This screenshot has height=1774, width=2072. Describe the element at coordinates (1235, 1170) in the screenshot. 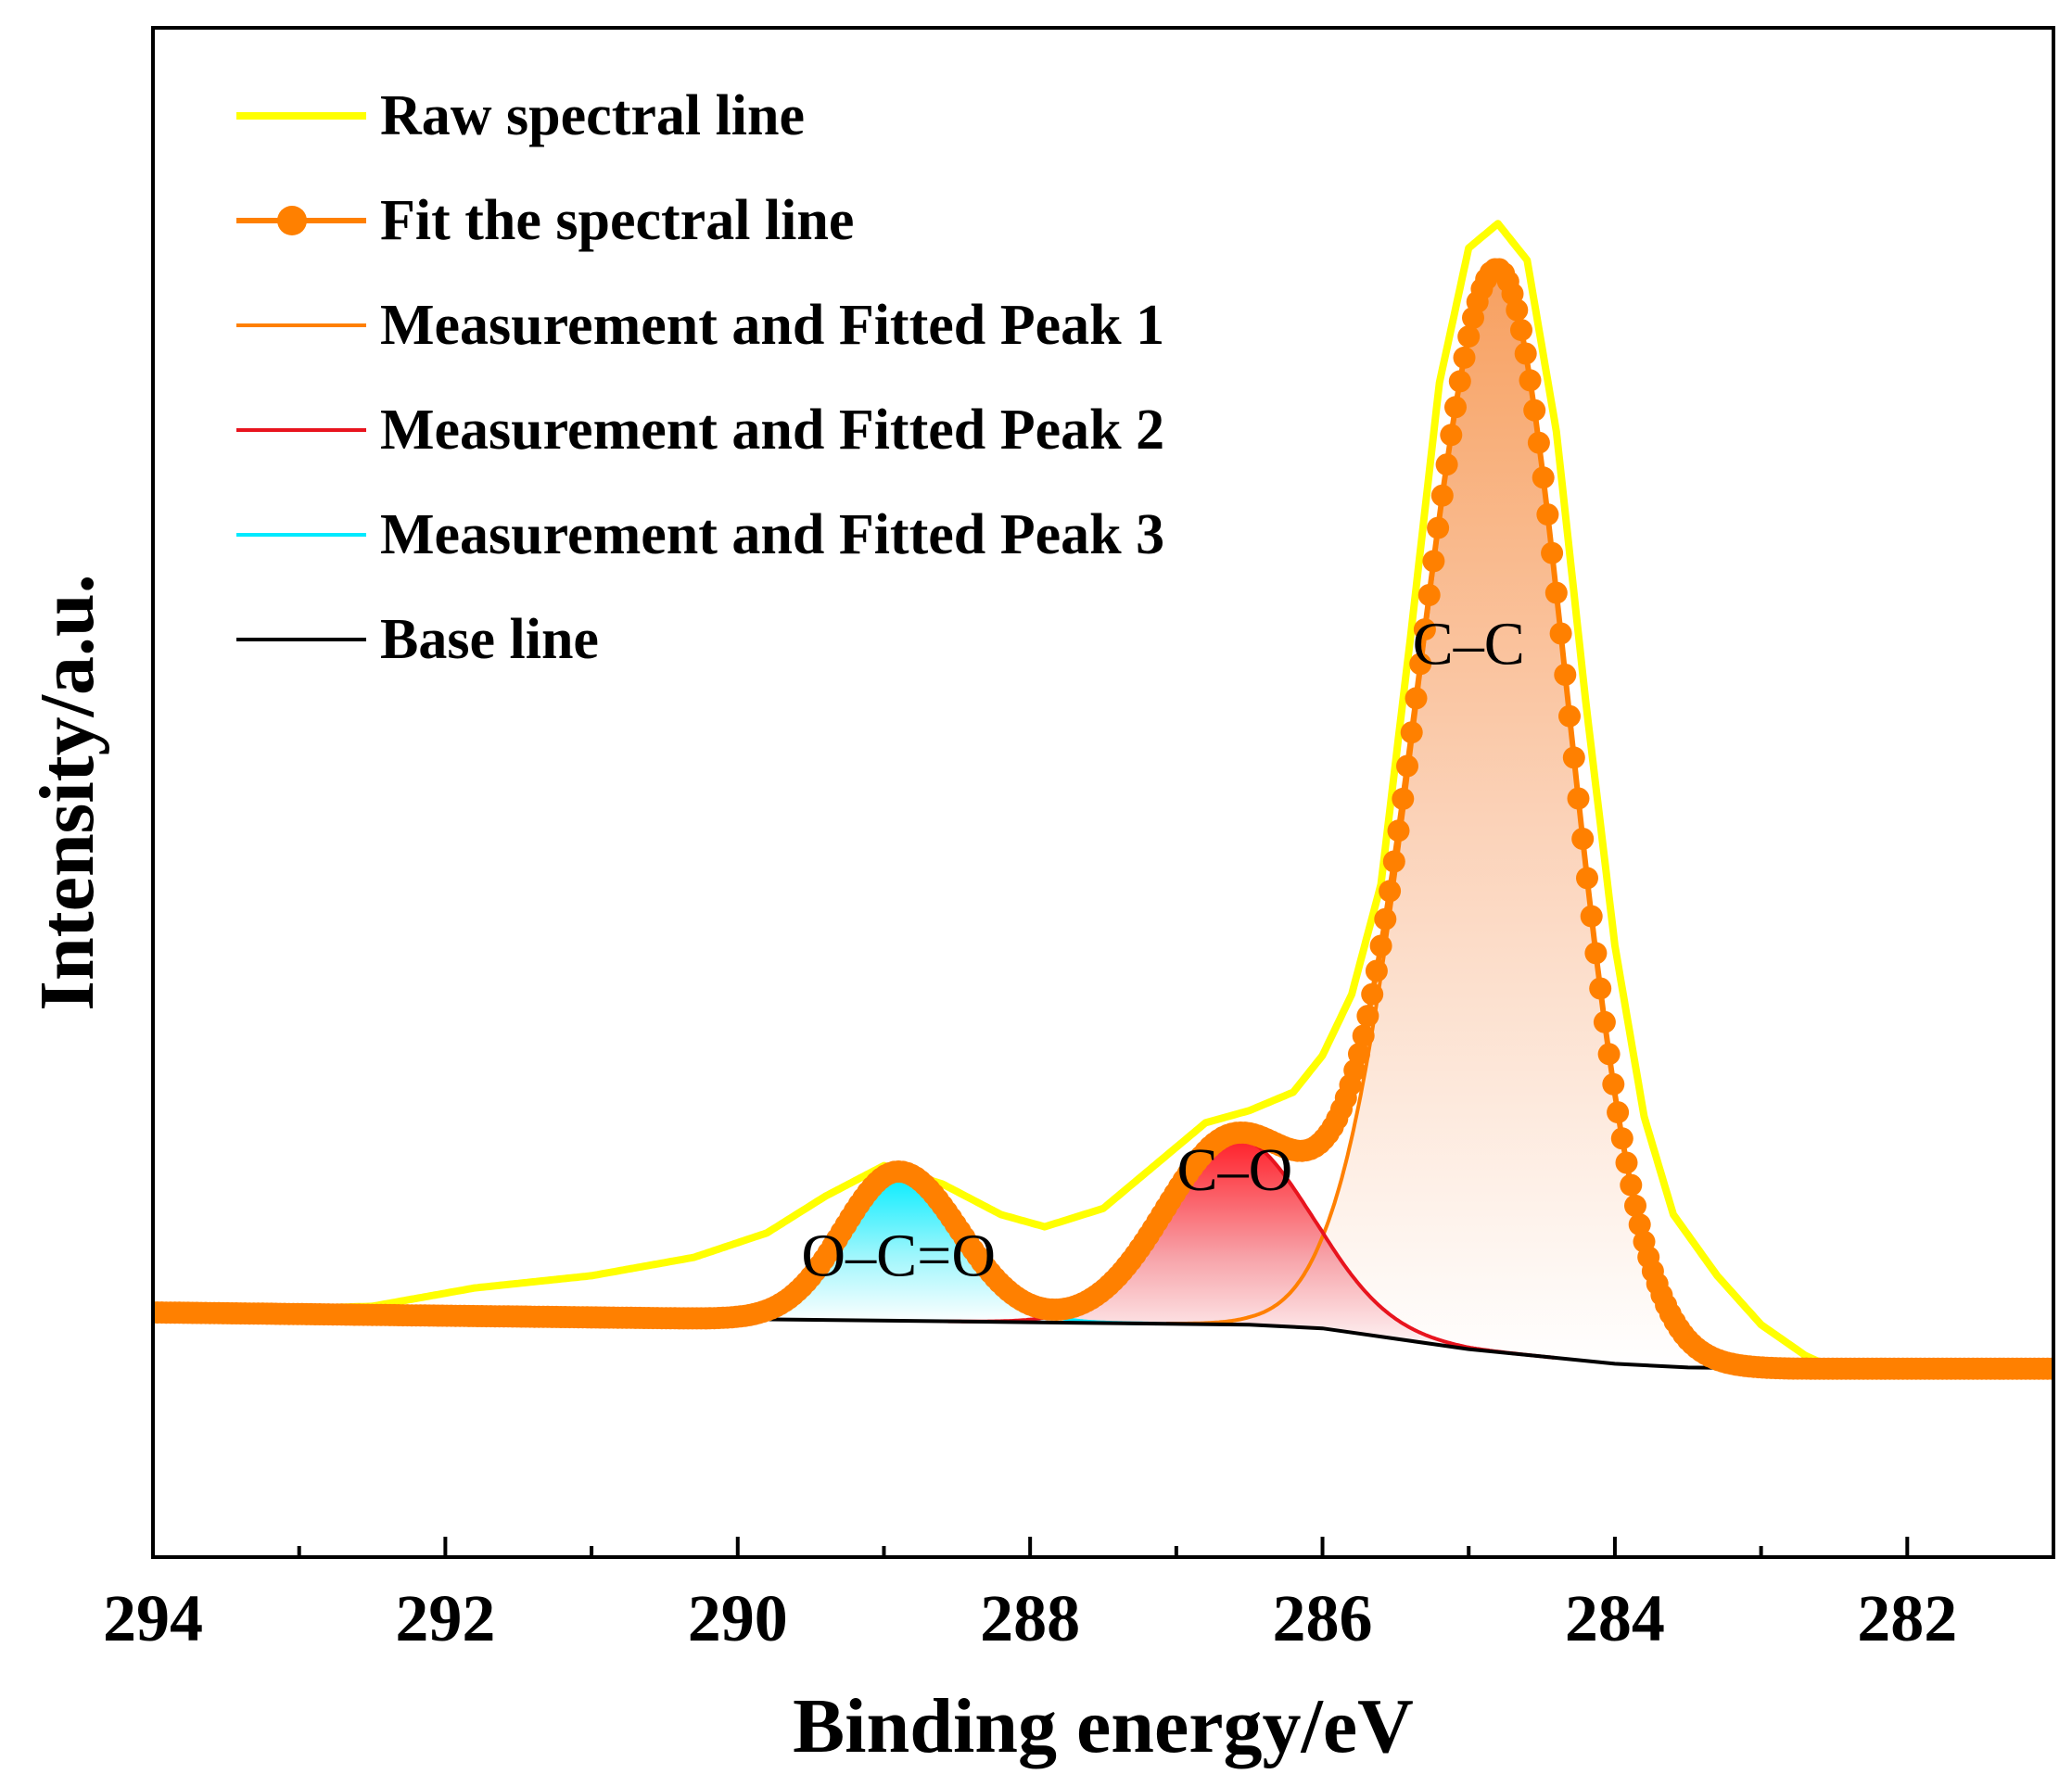

I see `peak-label-2: C–O` at that location.